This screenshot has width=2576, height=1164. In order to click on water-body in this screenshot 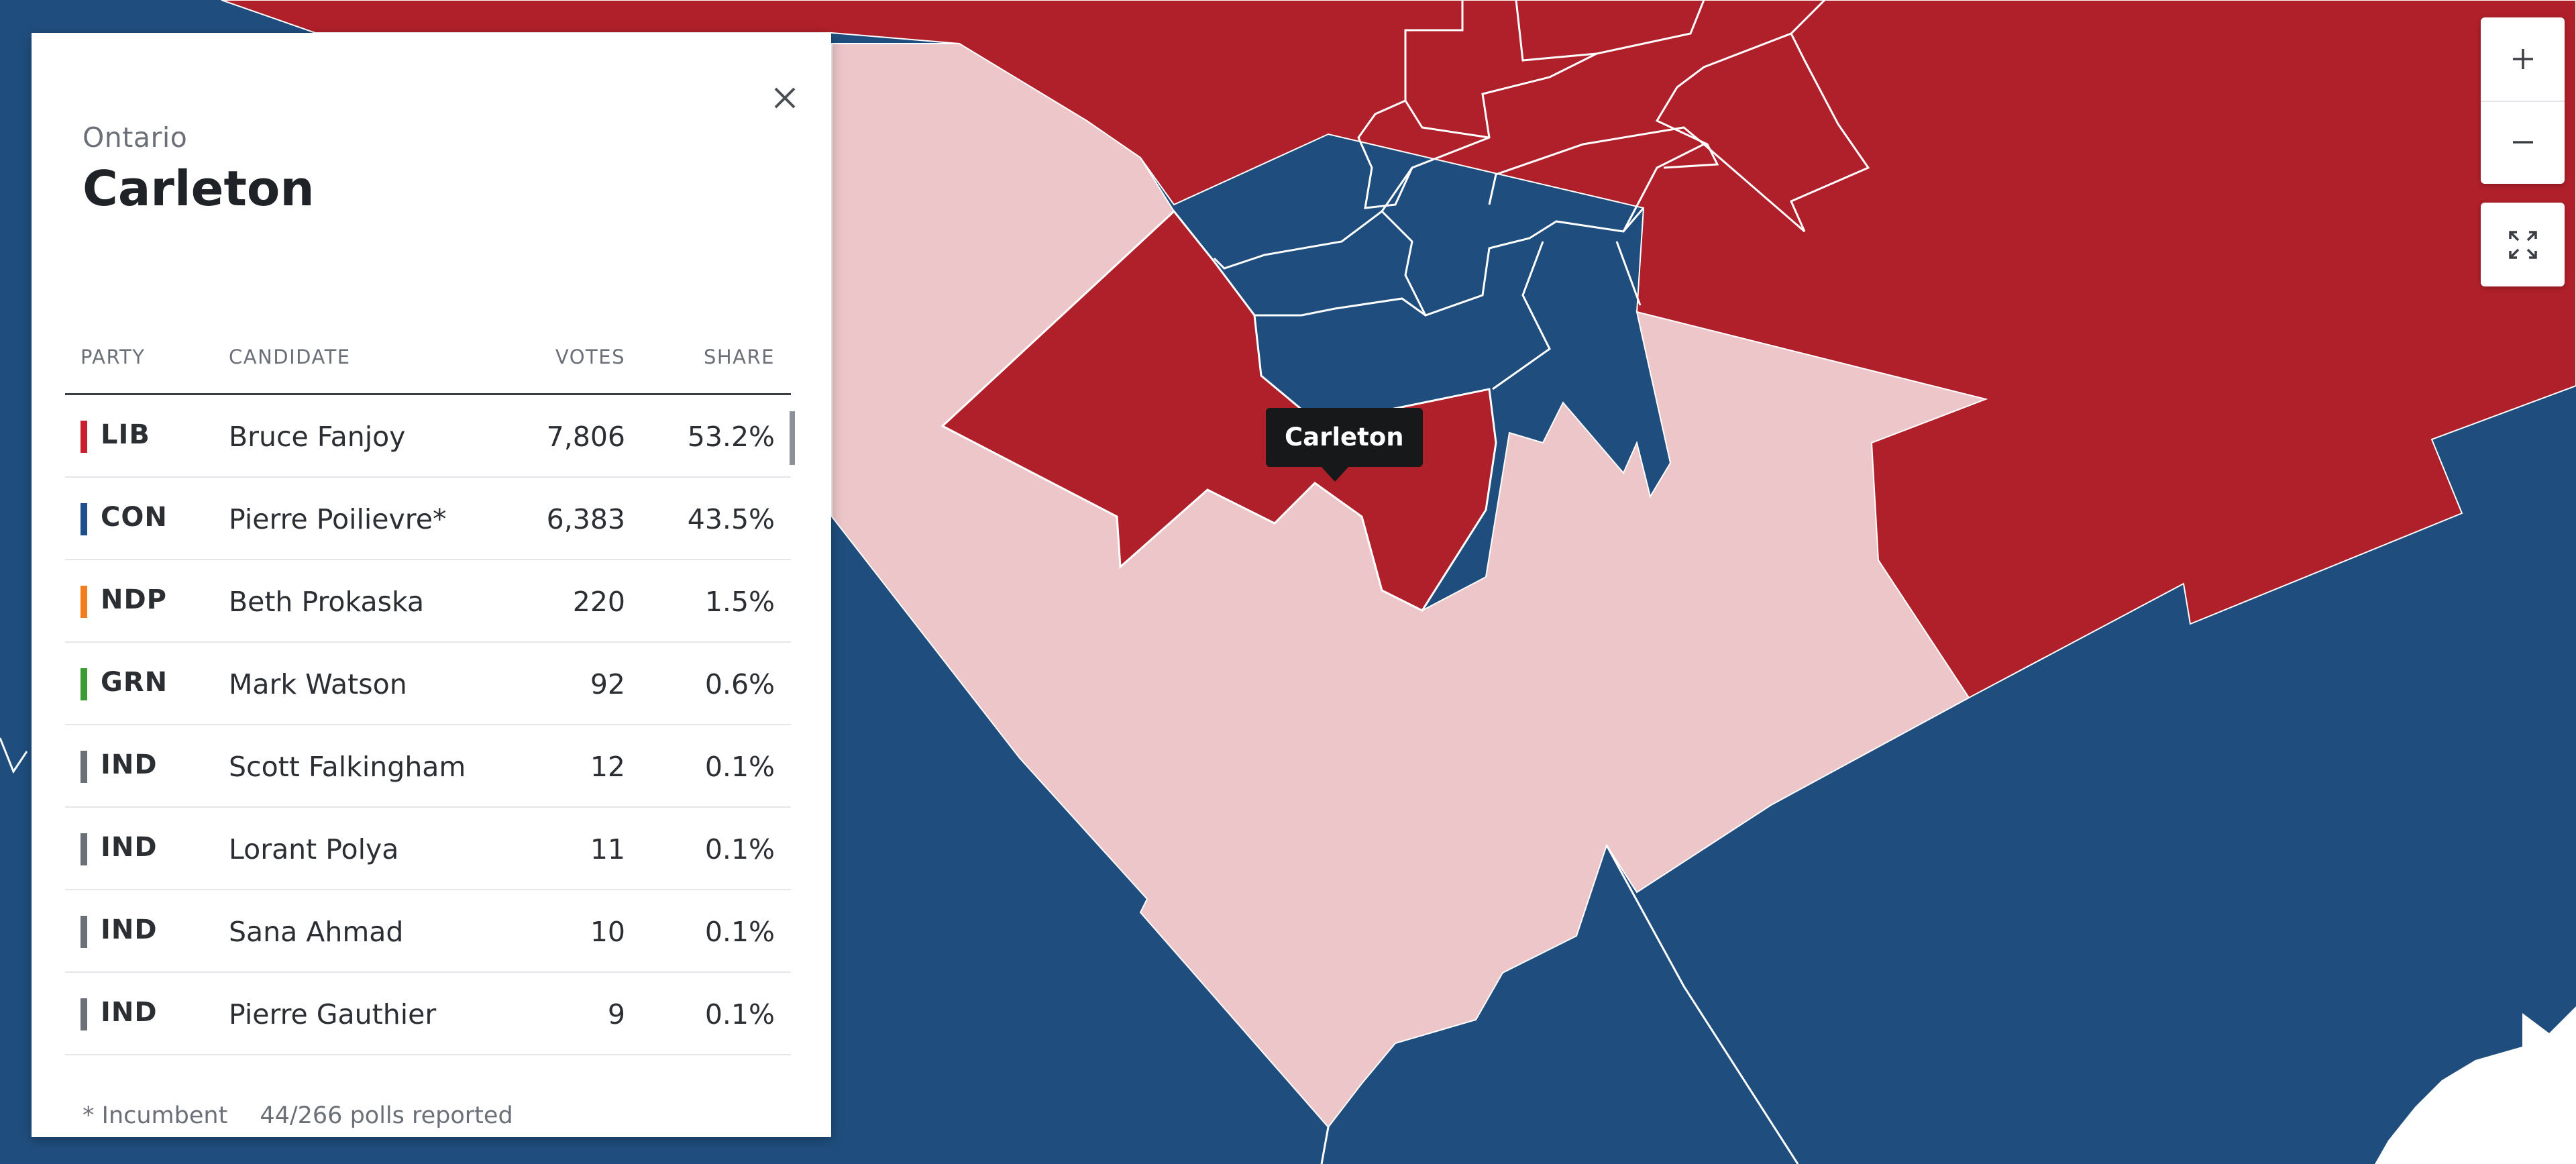, I will do `click(2475, 1085)`.